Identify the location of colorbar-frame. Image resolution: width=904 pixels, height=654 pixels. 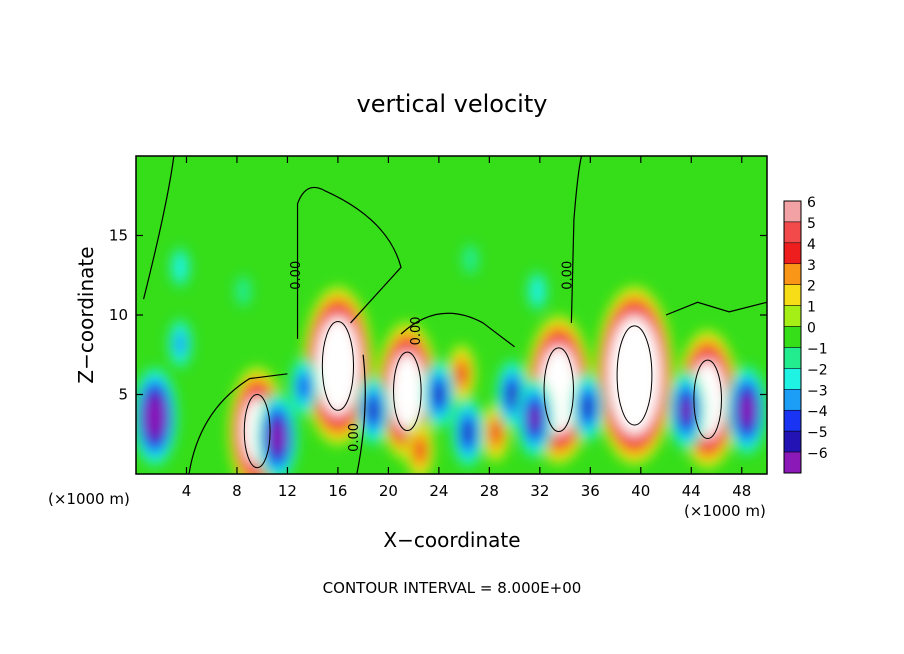
(792, 337).